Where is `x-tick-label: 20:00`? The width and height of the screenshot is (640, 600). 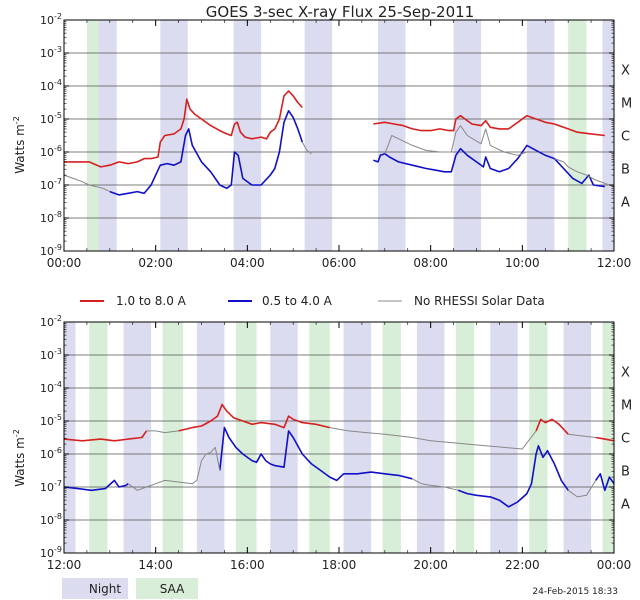
x-tick-label: 20:00 is located at coordinates (430, 565).